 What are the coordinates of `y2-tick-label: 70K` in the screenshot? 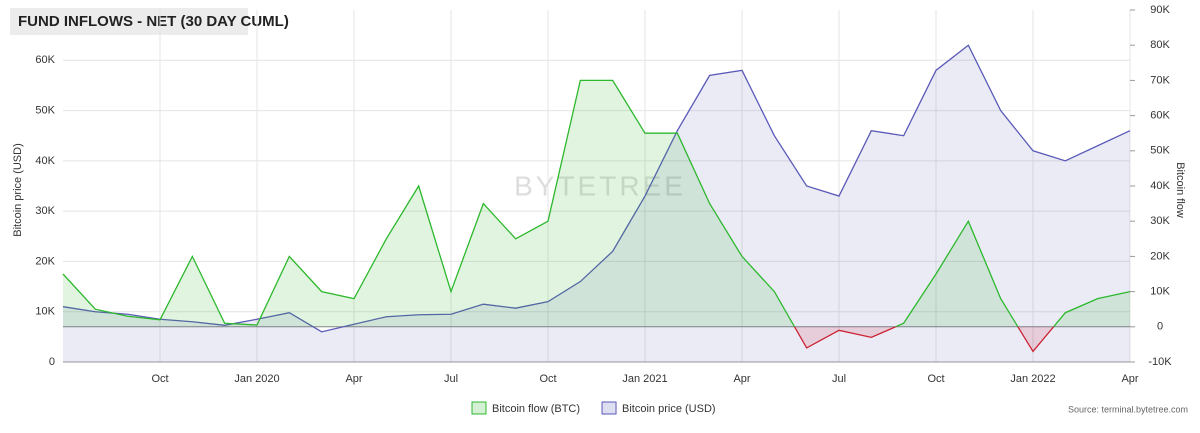 It's located at (1160, 80).